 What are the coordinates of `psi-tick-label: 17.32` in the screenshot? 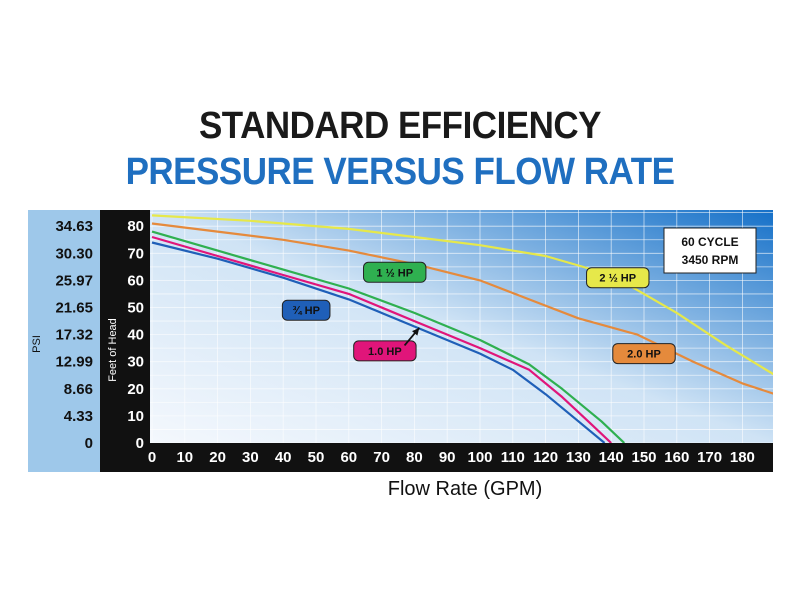 It's located at (74, 335).